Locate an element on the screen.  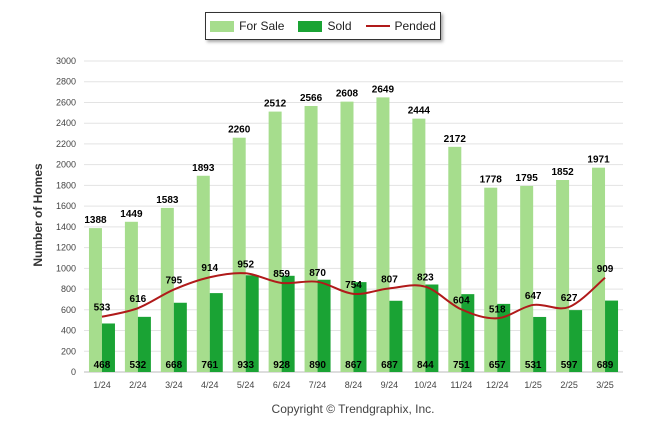
y-tick-label: 2800 is located at coordinates (66, 82).